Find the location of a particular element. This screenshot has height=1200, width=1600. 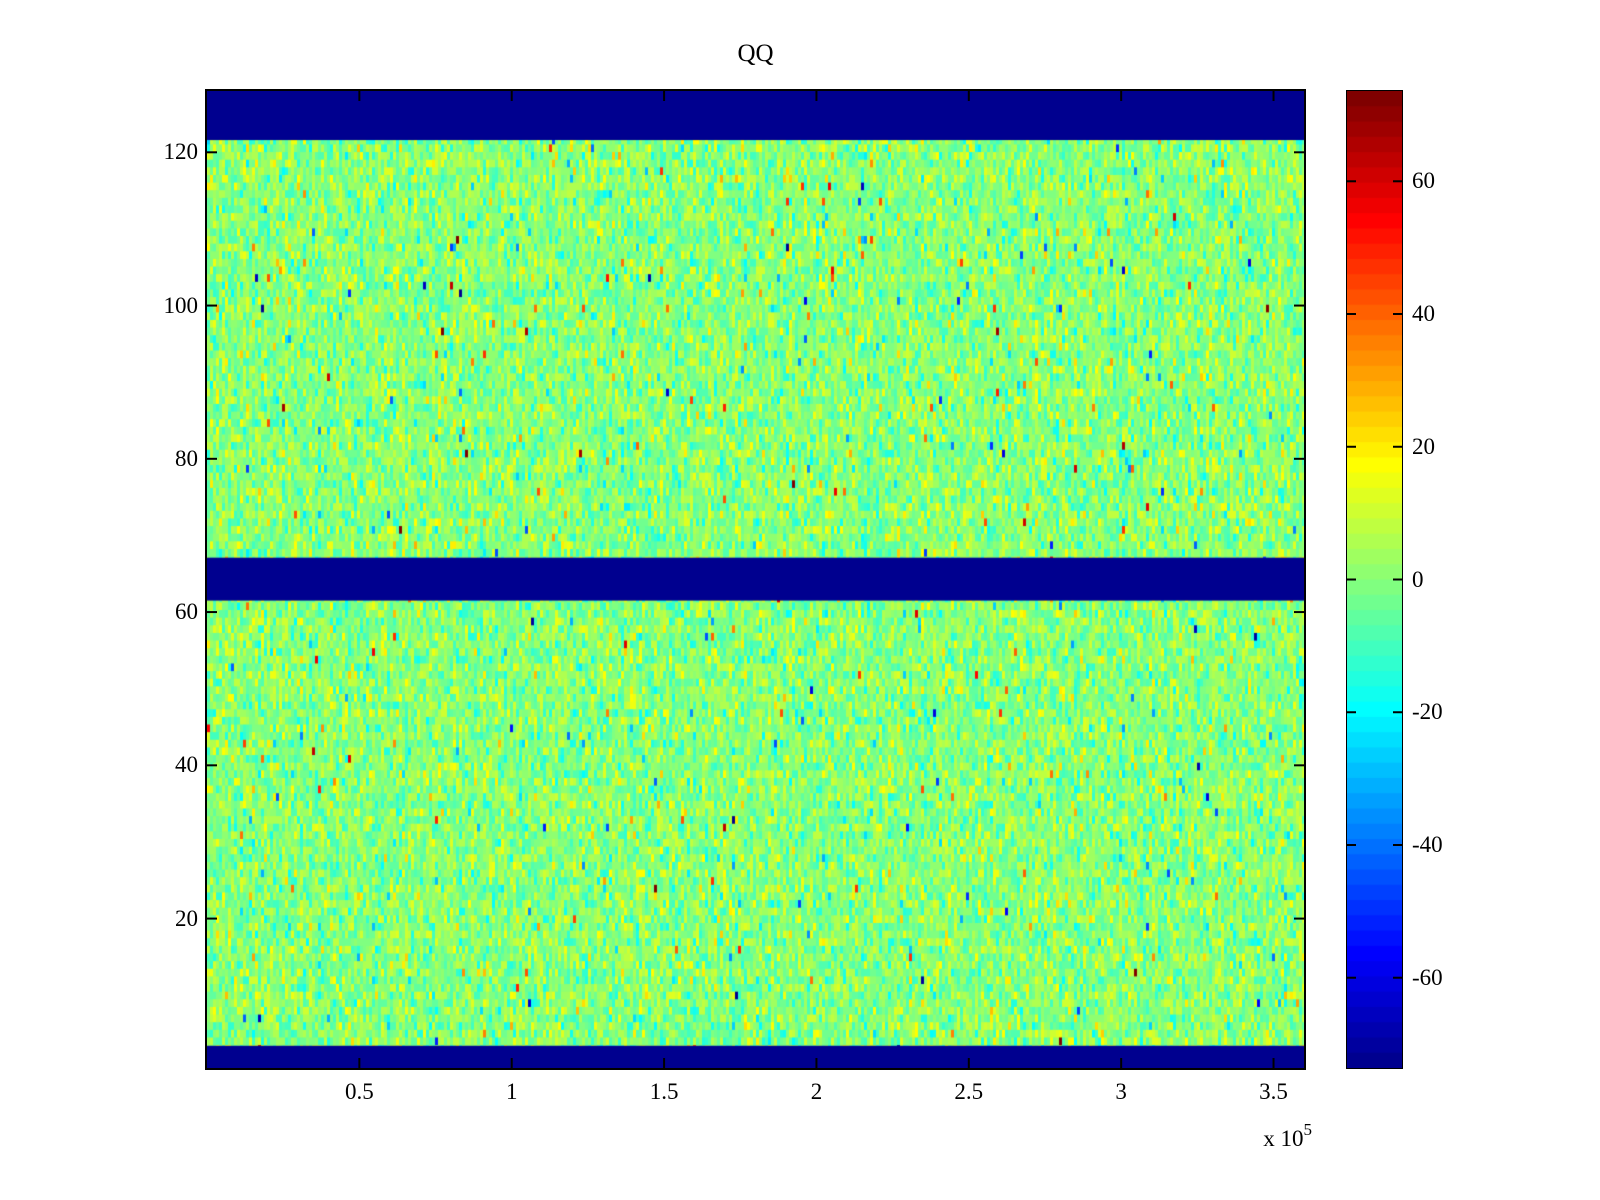

colorbar-tick-label: 40 is located at coordinates (1423, 313).